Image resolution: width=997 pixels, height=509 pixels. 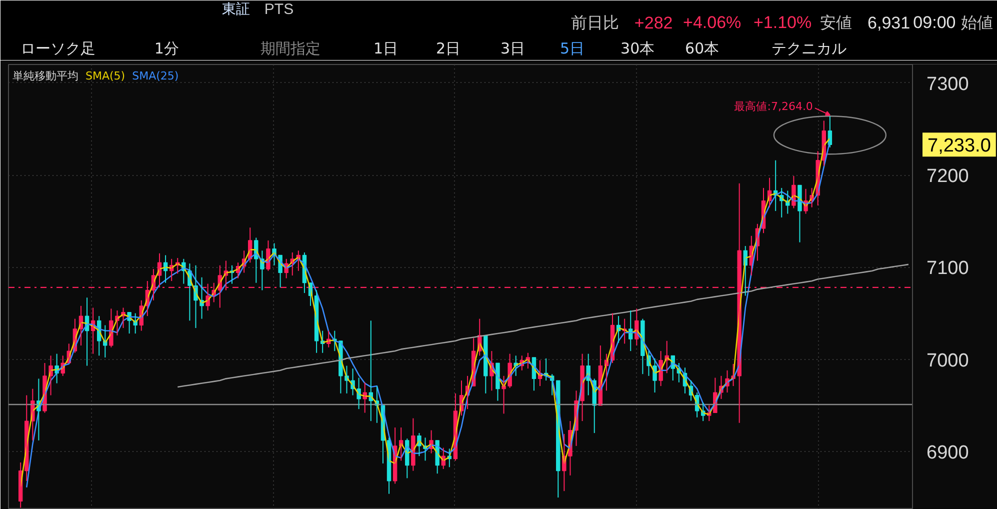 What do you see at coordinates (279, 9) in the screenshot?
I see `text: PTS` at bounding box center [279, 9].